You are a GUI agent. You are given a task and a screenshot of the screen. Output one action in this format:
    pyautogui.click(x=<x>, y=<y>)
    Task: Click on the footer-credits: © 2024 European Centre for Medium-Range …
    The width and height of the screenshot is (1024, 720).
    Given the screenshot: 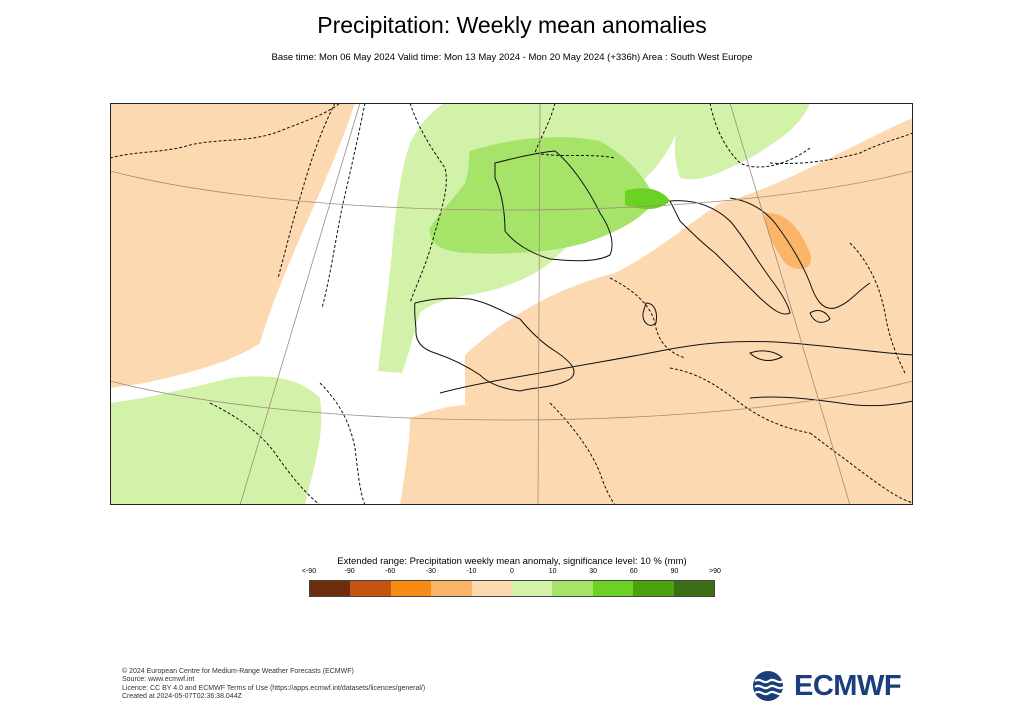 What is the action you would take?
    pyautogui.click(x=273, y=685)
    